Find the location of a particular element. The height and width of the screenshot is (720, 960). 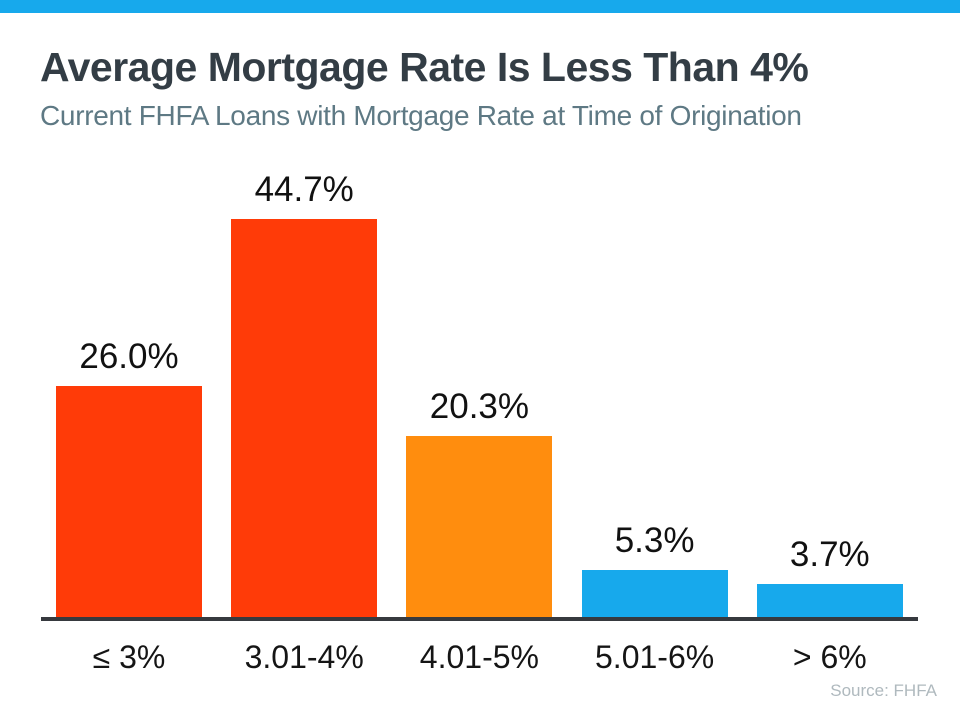

bar-value-label: 3.7% is located at coordinates (829, 555).